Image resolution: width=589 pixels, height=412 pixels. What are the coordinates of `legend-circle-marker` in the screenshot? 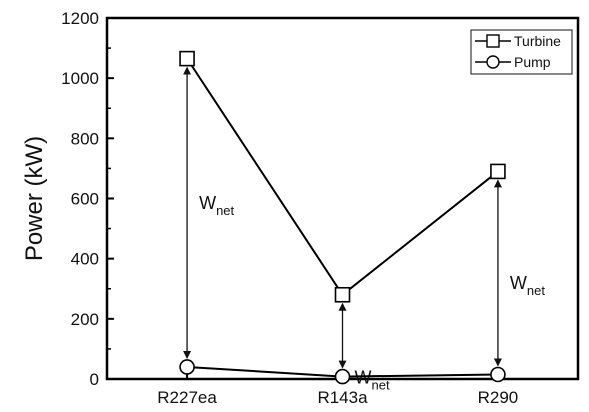 It's located at (493, 62).